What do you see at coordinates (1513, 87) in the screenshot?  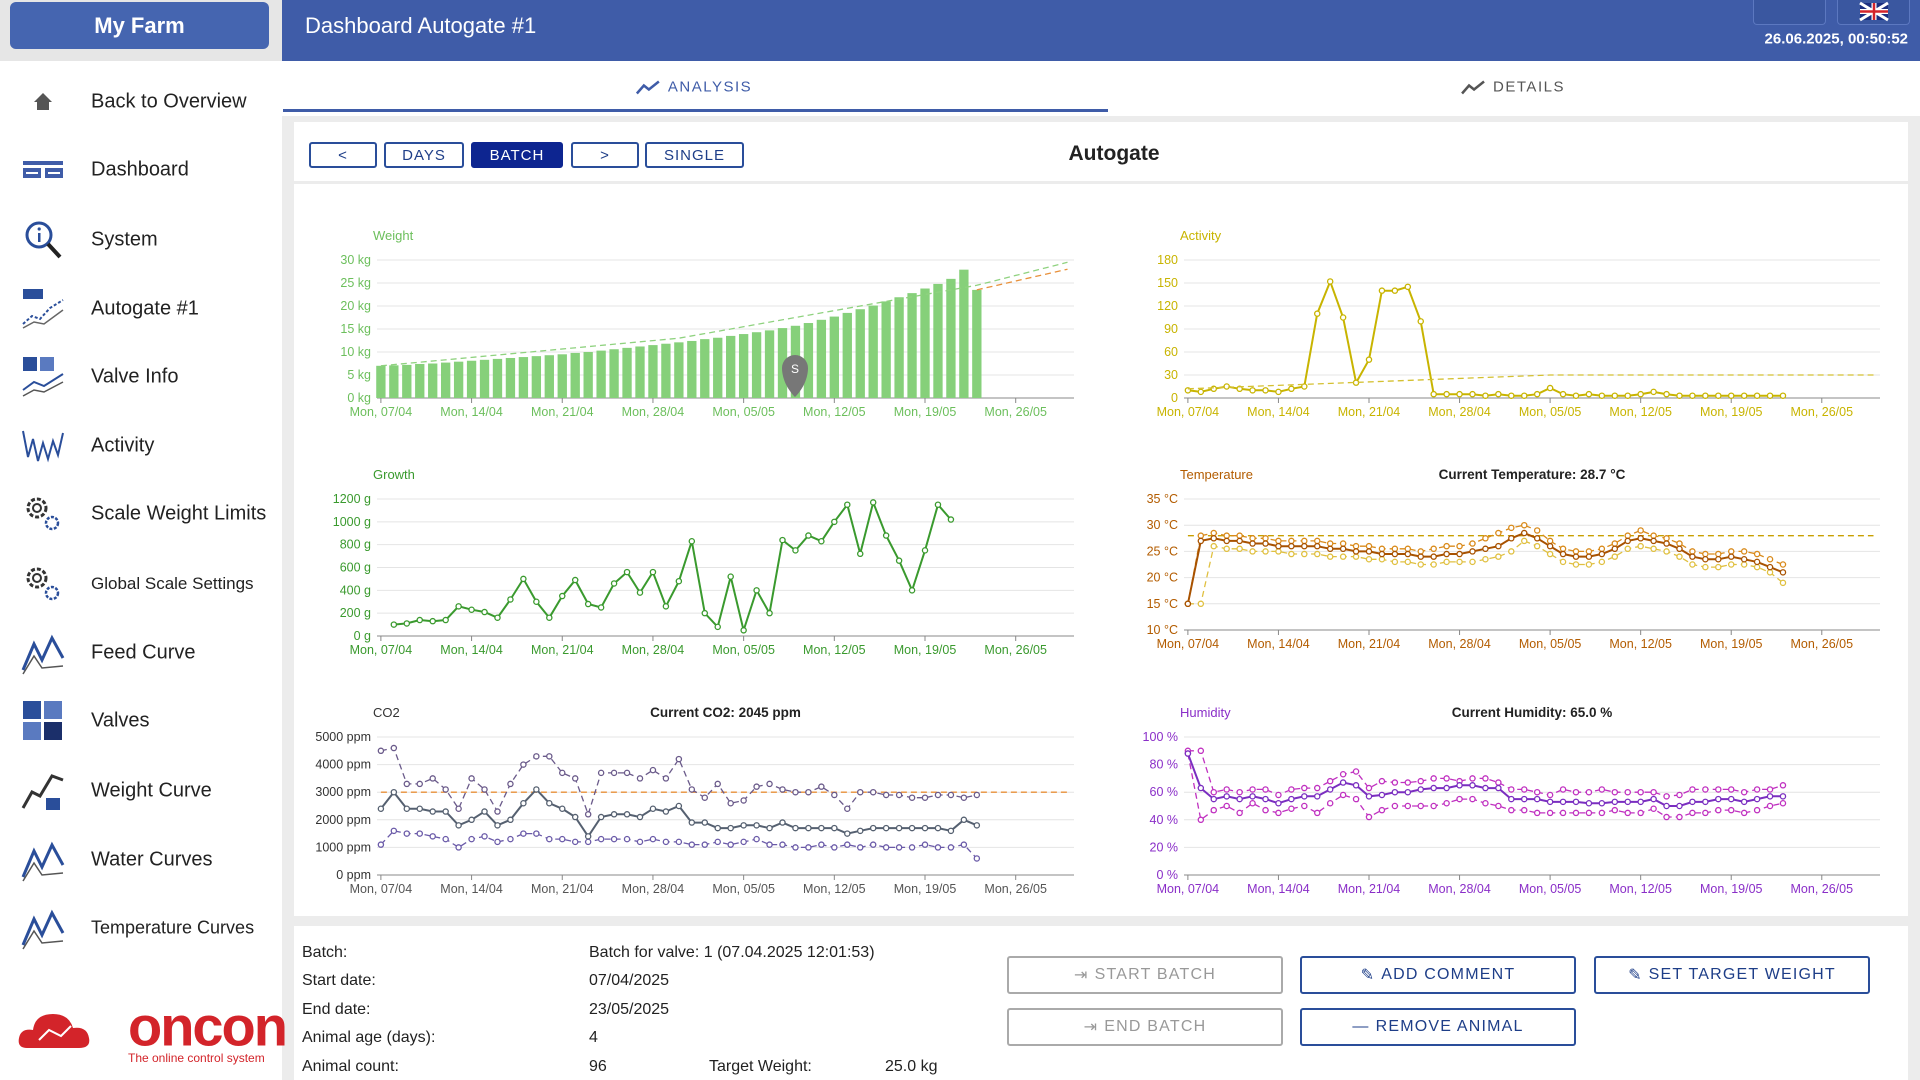 I see `tab: DETAILS` at bounding box center [1513, 87].